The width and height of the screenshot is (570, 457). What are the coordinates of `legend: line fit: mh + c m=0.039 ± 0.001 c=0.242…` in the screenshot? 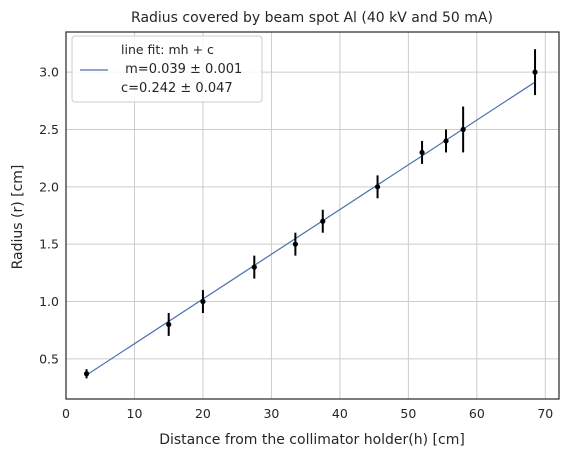 It's located at (167, 69).